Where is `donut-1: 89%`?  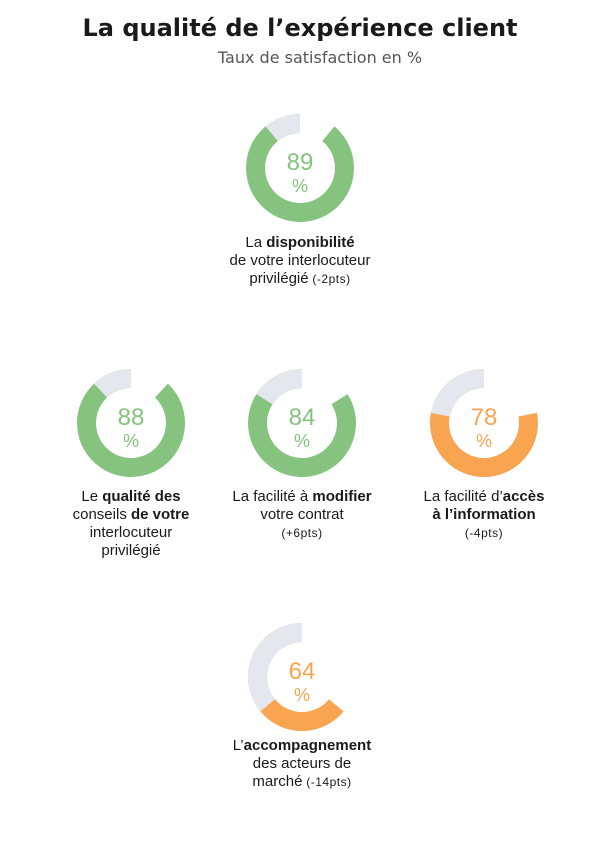
donut-1: 89% is located at coordinates (299, 168).